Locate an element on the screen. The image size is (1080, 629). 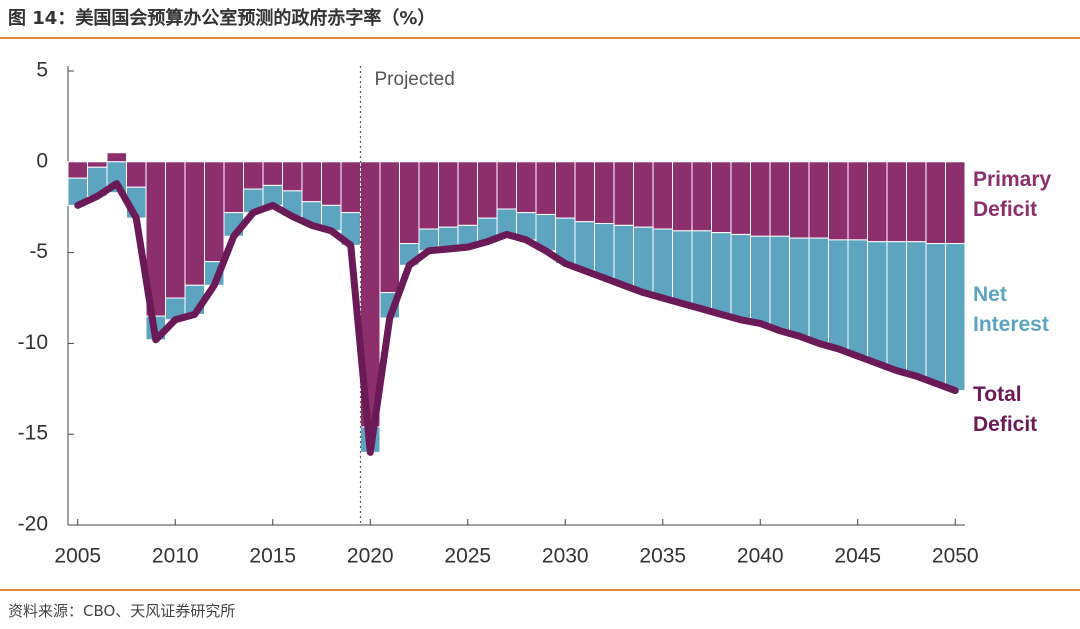
x-tick-label: 2030 is located at coordinates (565, 556).